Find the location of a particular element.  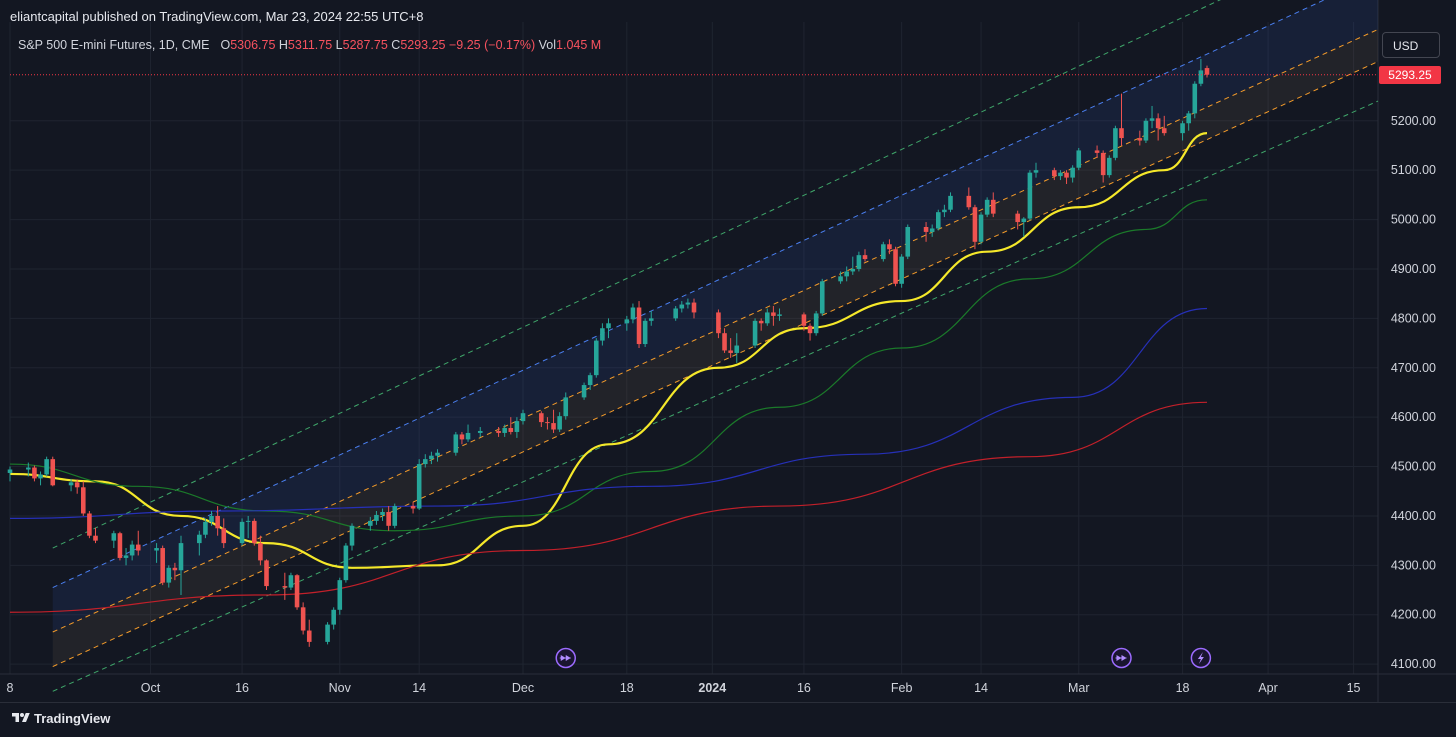

time-axis: 8 Oct 16 Nov 14 Dec 18 2024 16 Feb 14 Mar 18 Apr 15 is located at coordinates (684, 688).